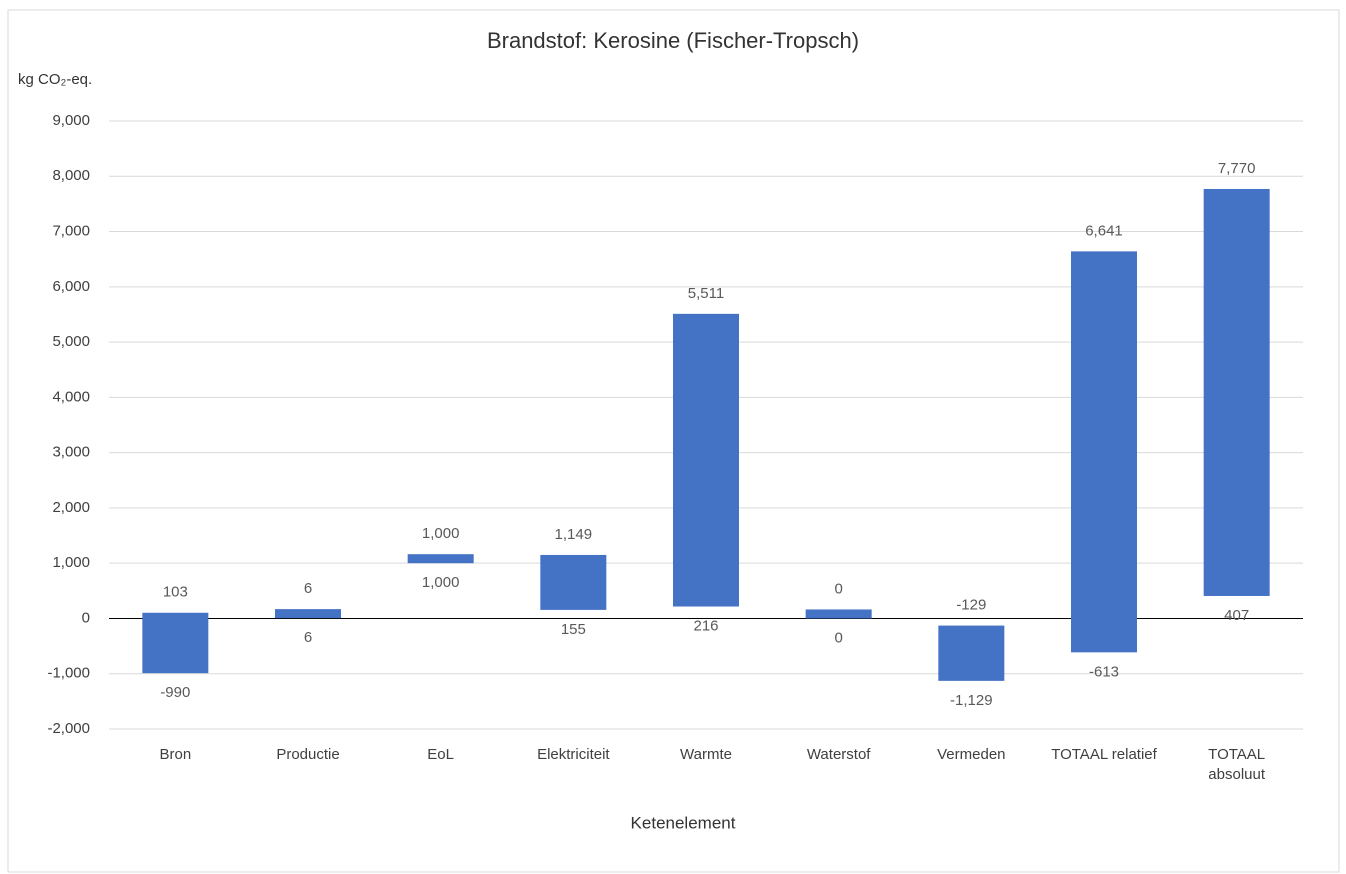  I want to click on x-tick-label: Bron, so click(175, 754).